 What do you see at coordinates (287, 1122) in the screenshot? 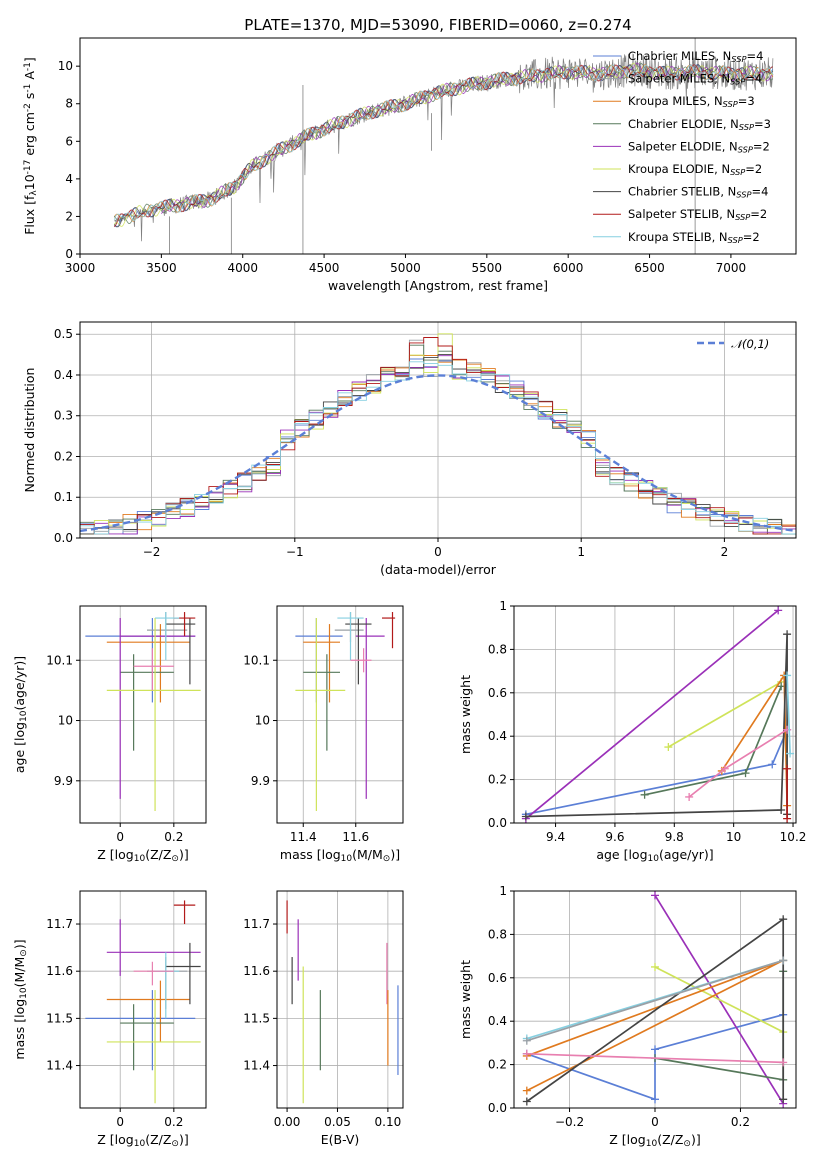
I see `tick-label-x: 0.00` at bounding box center [287, 1122].